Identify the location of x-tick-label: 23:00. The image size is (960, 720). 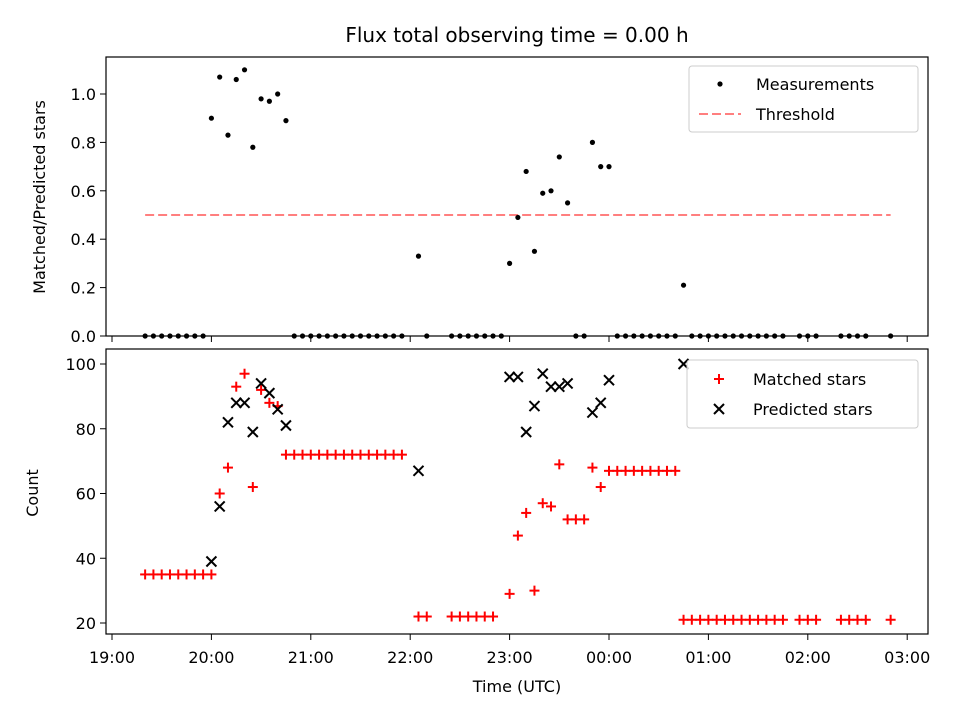
(510, 657).